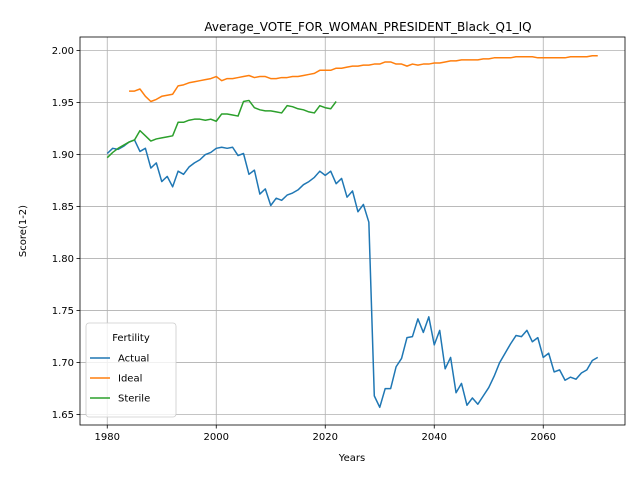 The width and height of the screenshot is (640, 480). What do you see at coordinates (131, 338) in the screenshot?
I see `legend-title: Fertility` at bounding box center [131, 338].